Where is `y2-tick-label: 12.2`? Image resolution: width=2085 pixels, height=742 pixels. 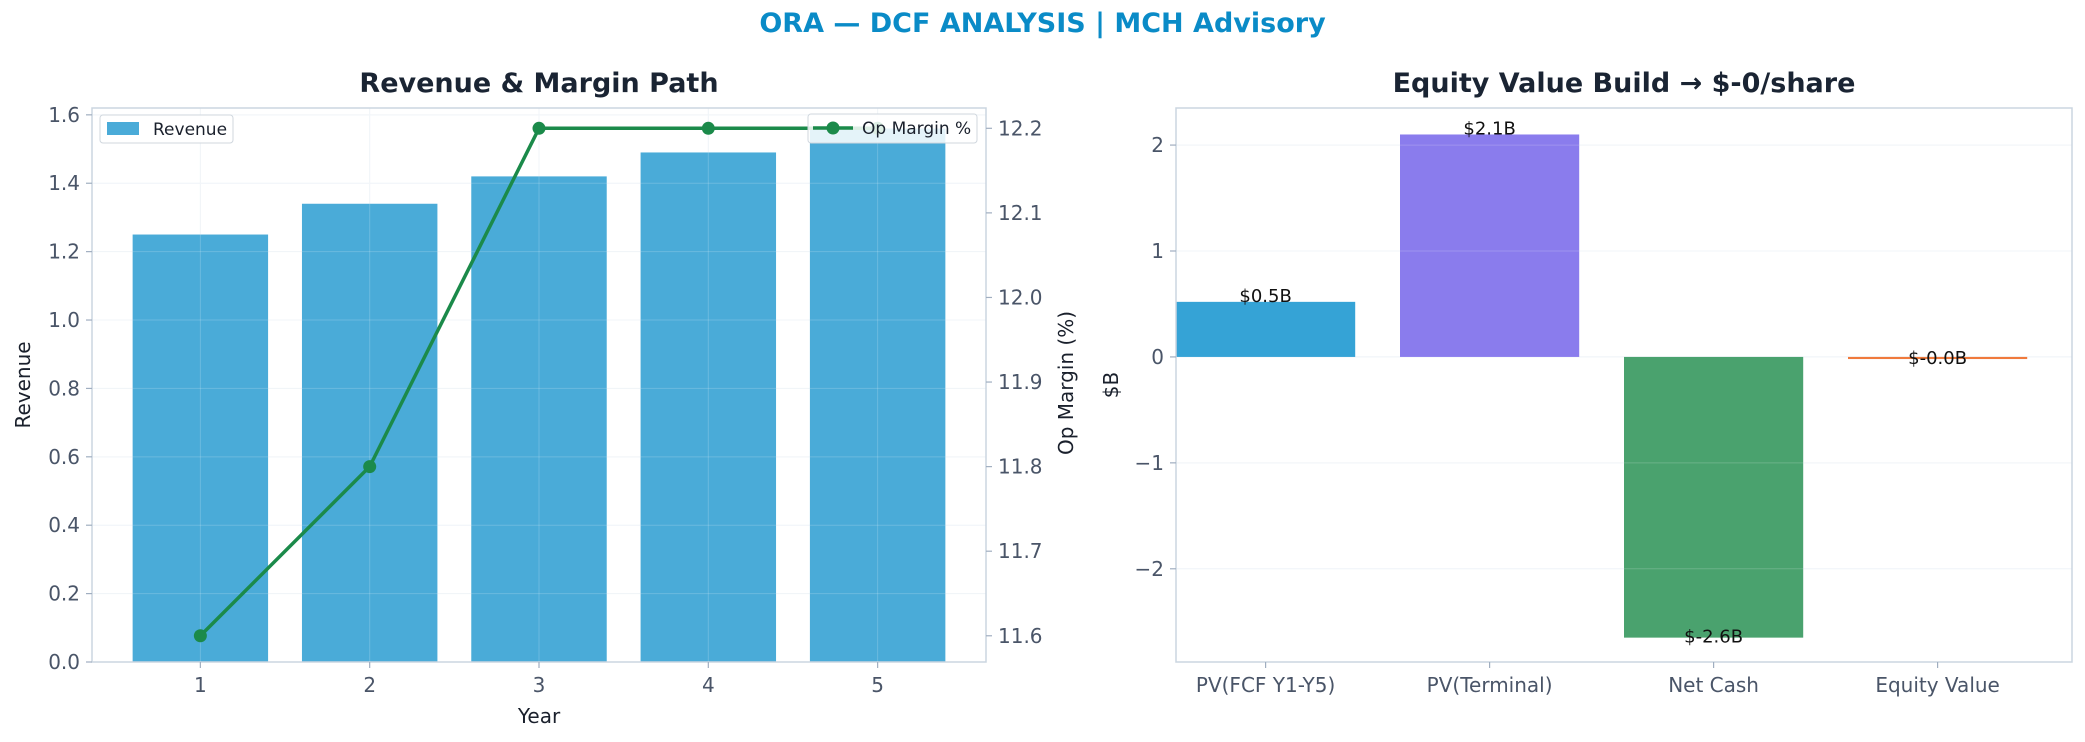 y2-tick-label: 12.2 is located at coordinates (1020, 128).